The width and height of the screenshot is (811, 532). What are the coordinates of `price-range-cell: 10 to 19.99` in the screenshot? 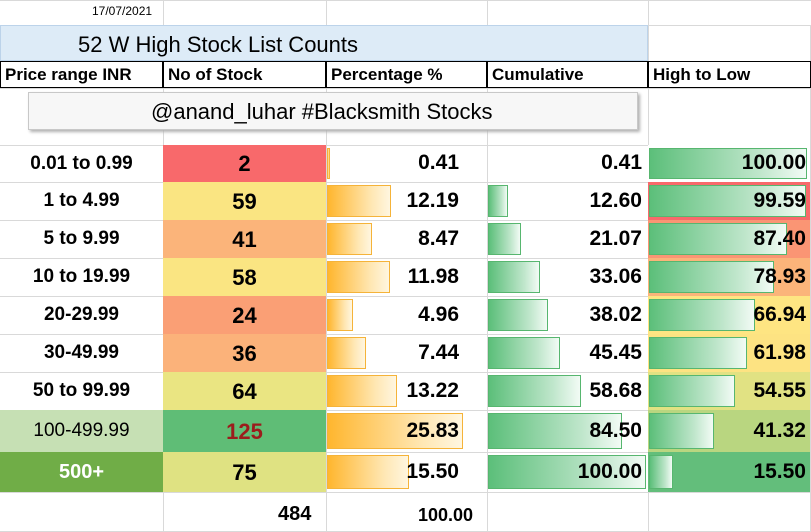 It's located at (81, 277).